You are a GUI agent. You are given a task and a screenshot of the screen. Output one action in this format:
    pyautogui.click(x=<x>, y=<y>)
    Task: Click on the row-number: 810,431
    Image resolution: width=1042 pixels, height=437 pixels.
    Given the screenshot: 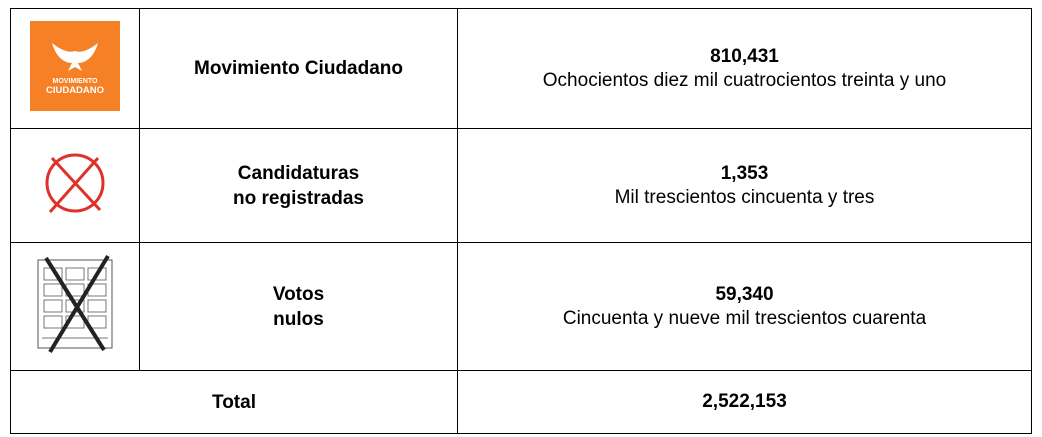 What is the action you would take?
    pyautogui.click(x=744, y=56)
    